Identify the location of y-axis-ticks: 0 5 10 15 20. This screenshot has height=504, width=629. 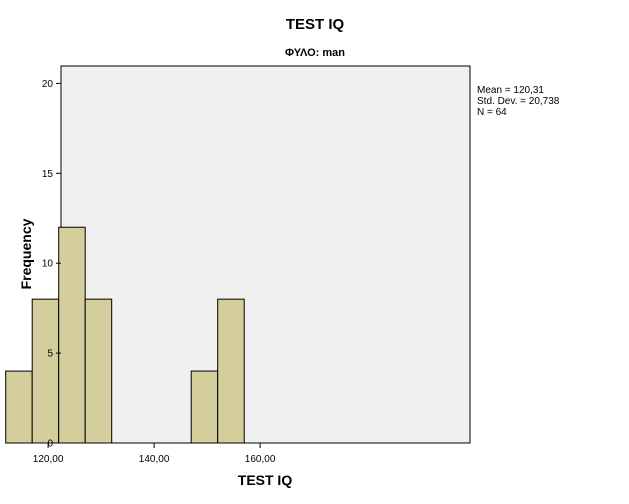
(51, 264).